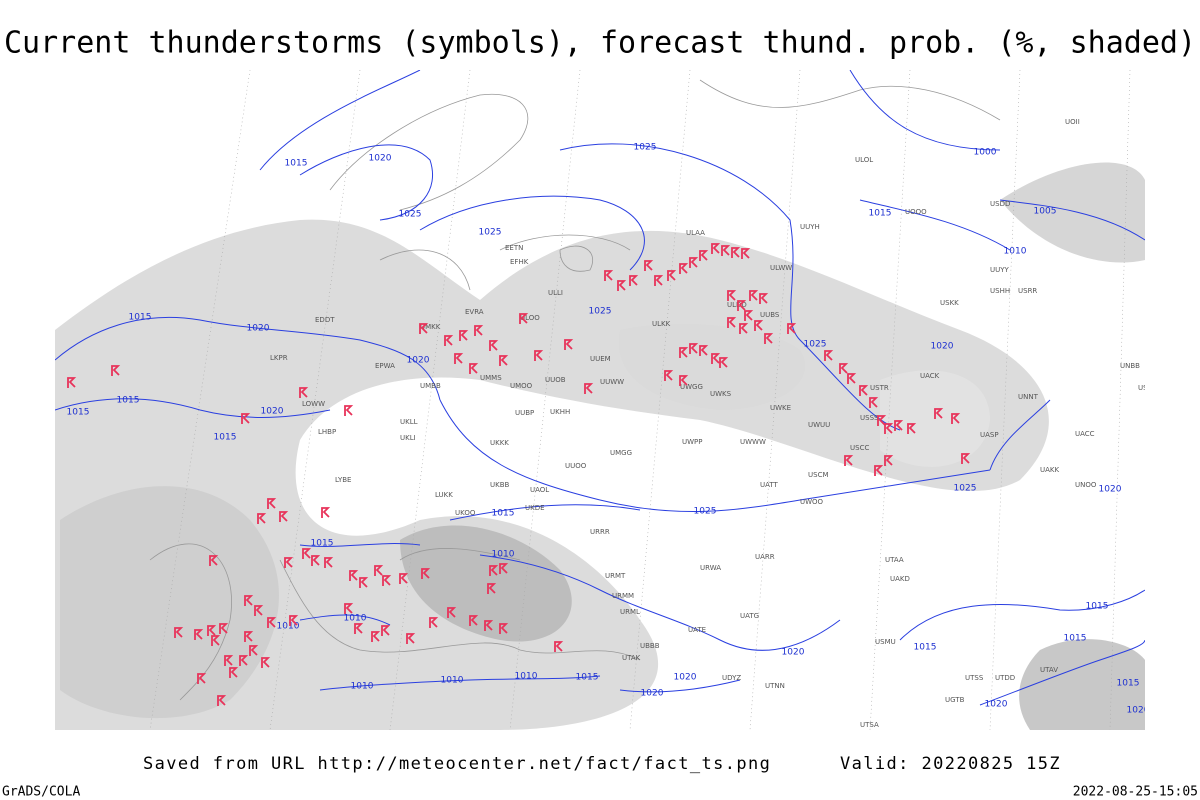 The image size is (1200, 800). What do you see at coordinates (775, 686) in the screenshot?
I see `station-code: UTNN` at bounding box center [775, 686].